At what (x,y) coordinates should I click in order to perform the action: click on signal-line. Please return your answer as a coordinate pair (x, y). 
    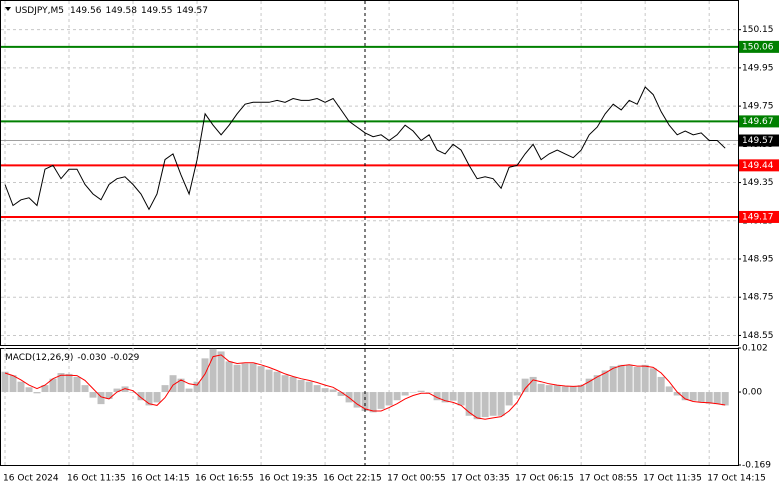
    Looking at the image, I should click on (365, 387).